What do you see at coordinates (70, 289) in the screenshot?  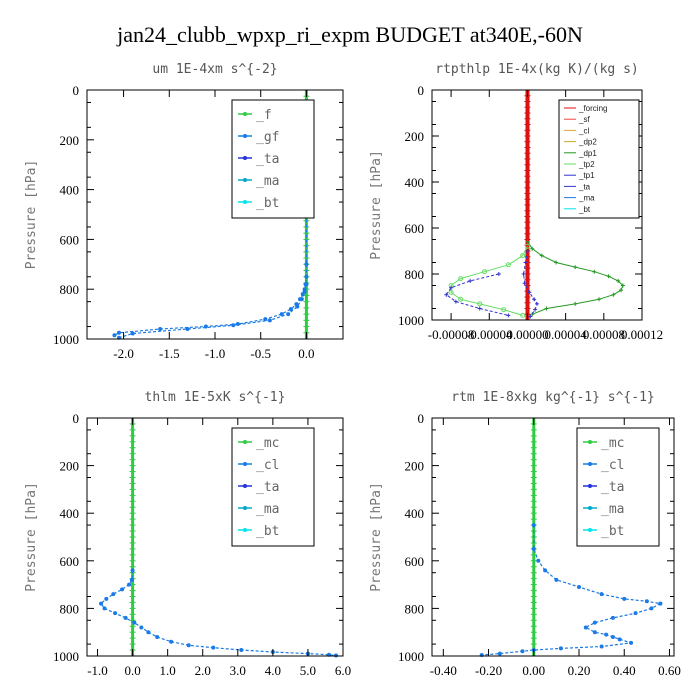 I see `y-tick-label: 800` at bounding box center [70, 289].